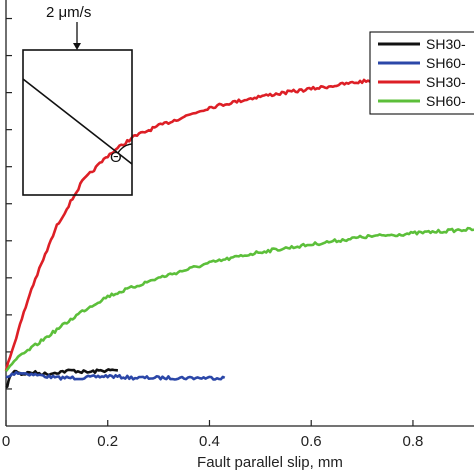 The image size is (474, 474). I want to click on legend-label-2: SH60-, so click(446, 63).